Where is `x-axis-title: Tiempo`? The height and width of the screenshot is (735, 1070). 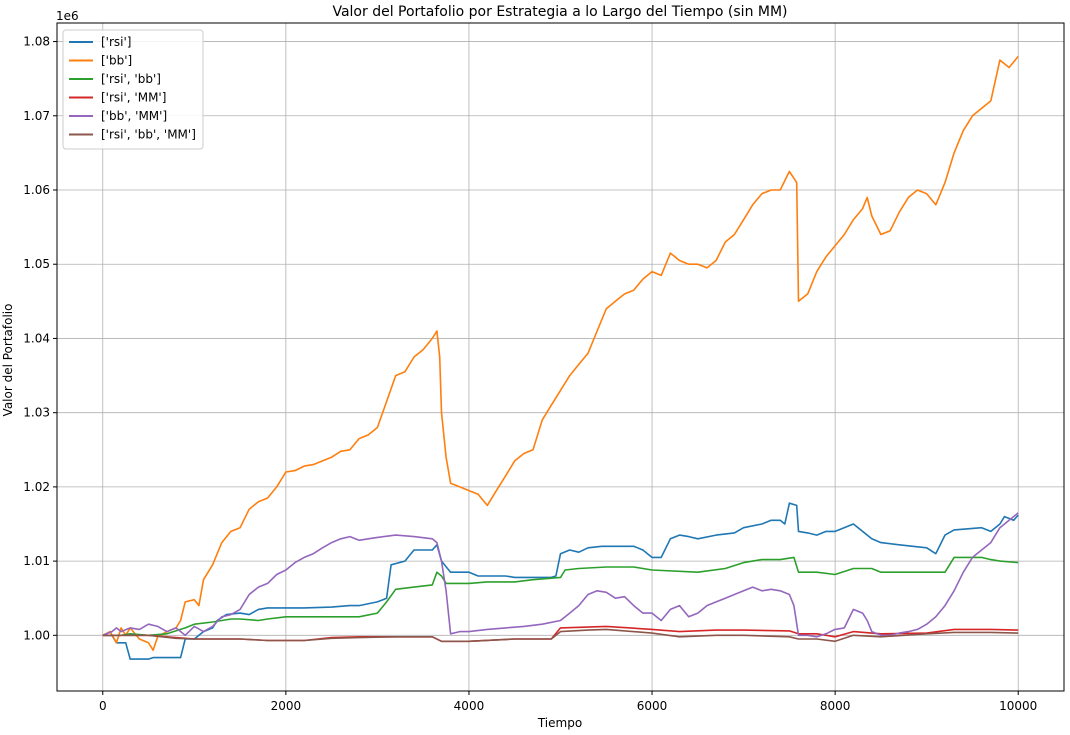 x-axis-title: Tiempo is located at coordinates (559, 723).